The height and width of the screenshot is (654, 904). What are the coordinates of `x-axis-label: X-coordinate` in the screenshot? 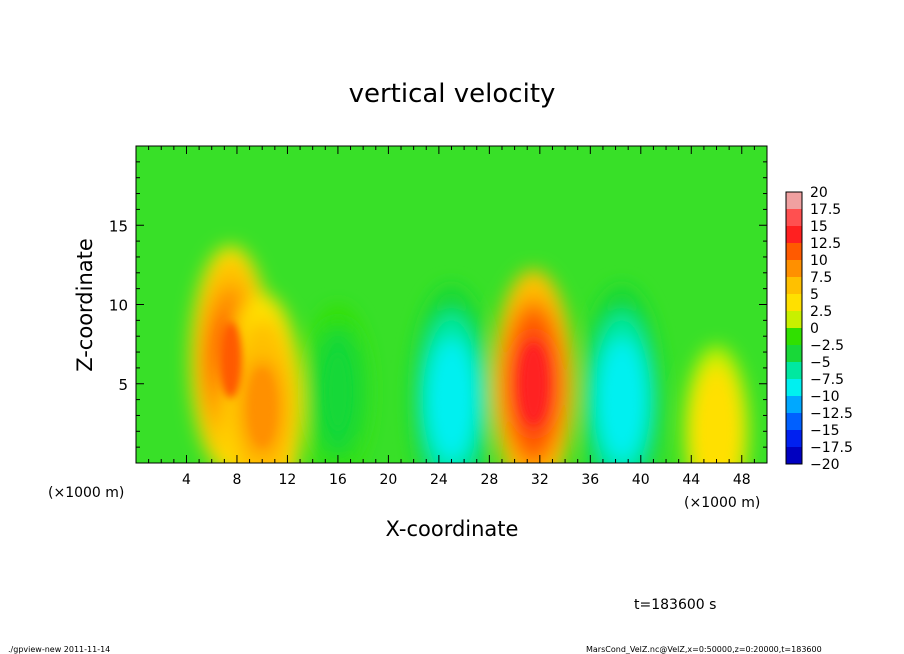 It's located at (452, 529).